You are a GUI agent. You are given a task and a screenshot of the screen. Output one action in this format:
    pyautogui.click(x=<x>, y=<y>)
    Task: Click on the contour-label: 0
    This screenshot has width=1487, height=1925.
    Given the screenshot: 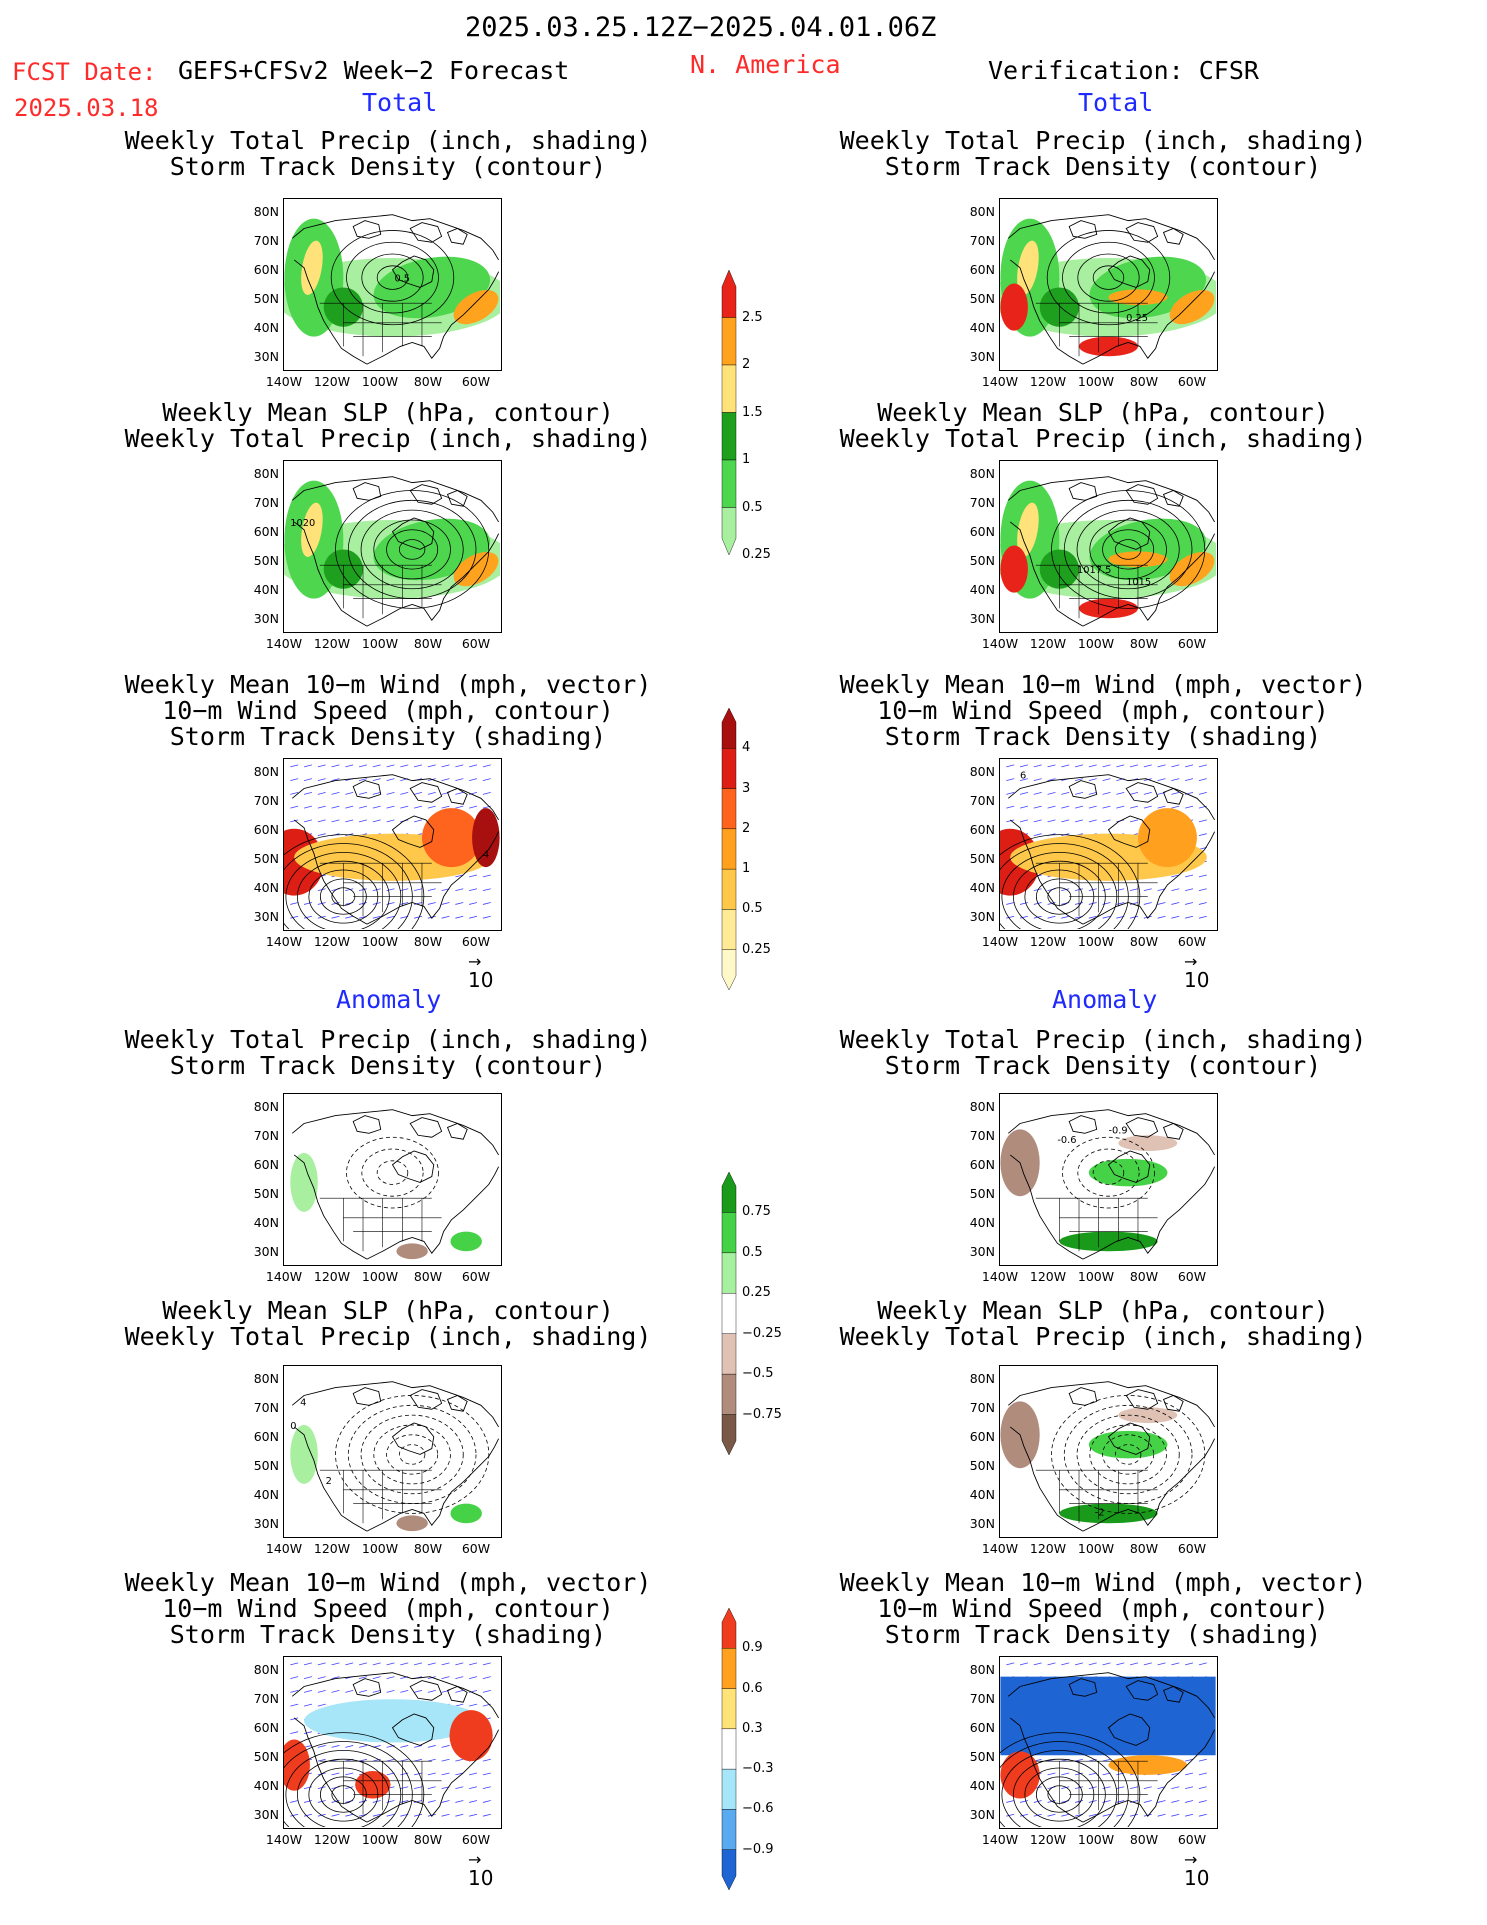 What is the action you would take?
    pyautogui.click(x=293, y=1426)
    